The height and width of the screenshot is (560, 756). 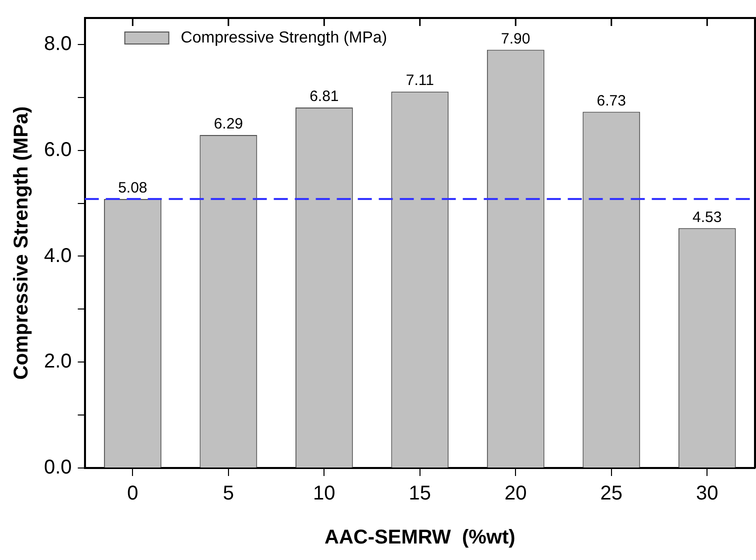 I want to click on data-label: 6.73, so click(x=611, y=101).